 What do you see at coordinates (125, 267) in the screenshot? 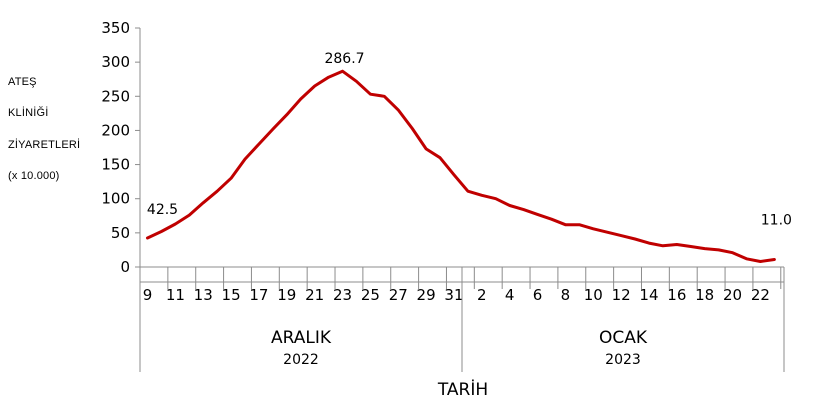
I see `y-tick-label: 0` at bounding box center [125, 267].